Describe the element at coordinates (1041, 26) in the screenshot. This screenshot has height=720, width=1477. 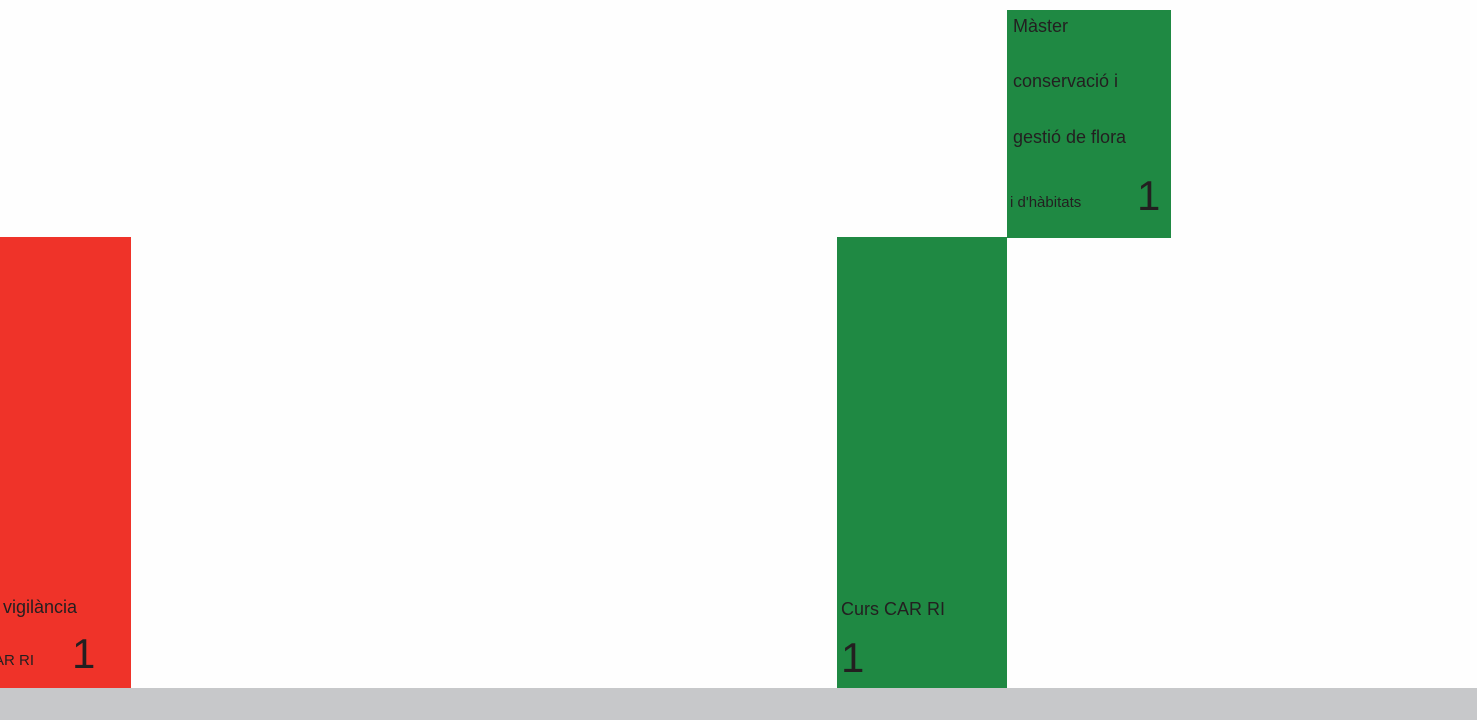
I see `green-top-block-label-line1: Màster` at that location.